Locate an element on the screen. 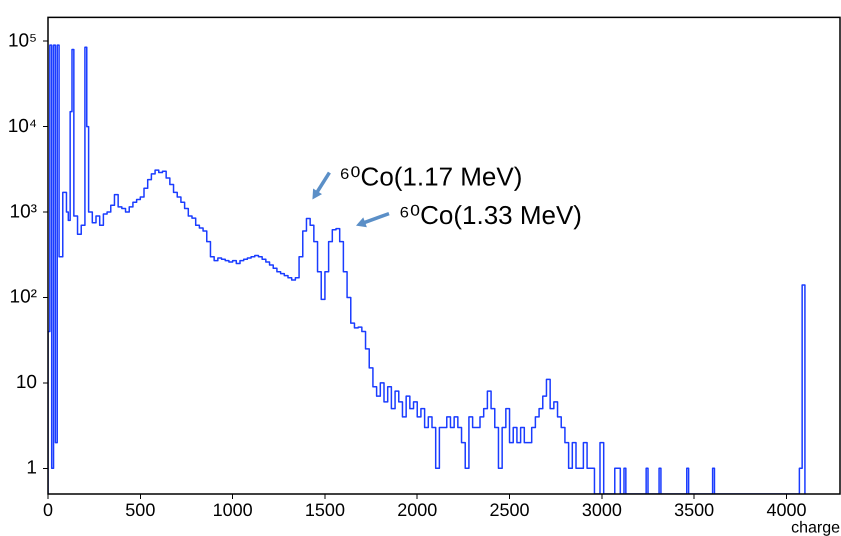 The image size is (841, 536). x-axis-title: charge is located at coordinates (815, 527).